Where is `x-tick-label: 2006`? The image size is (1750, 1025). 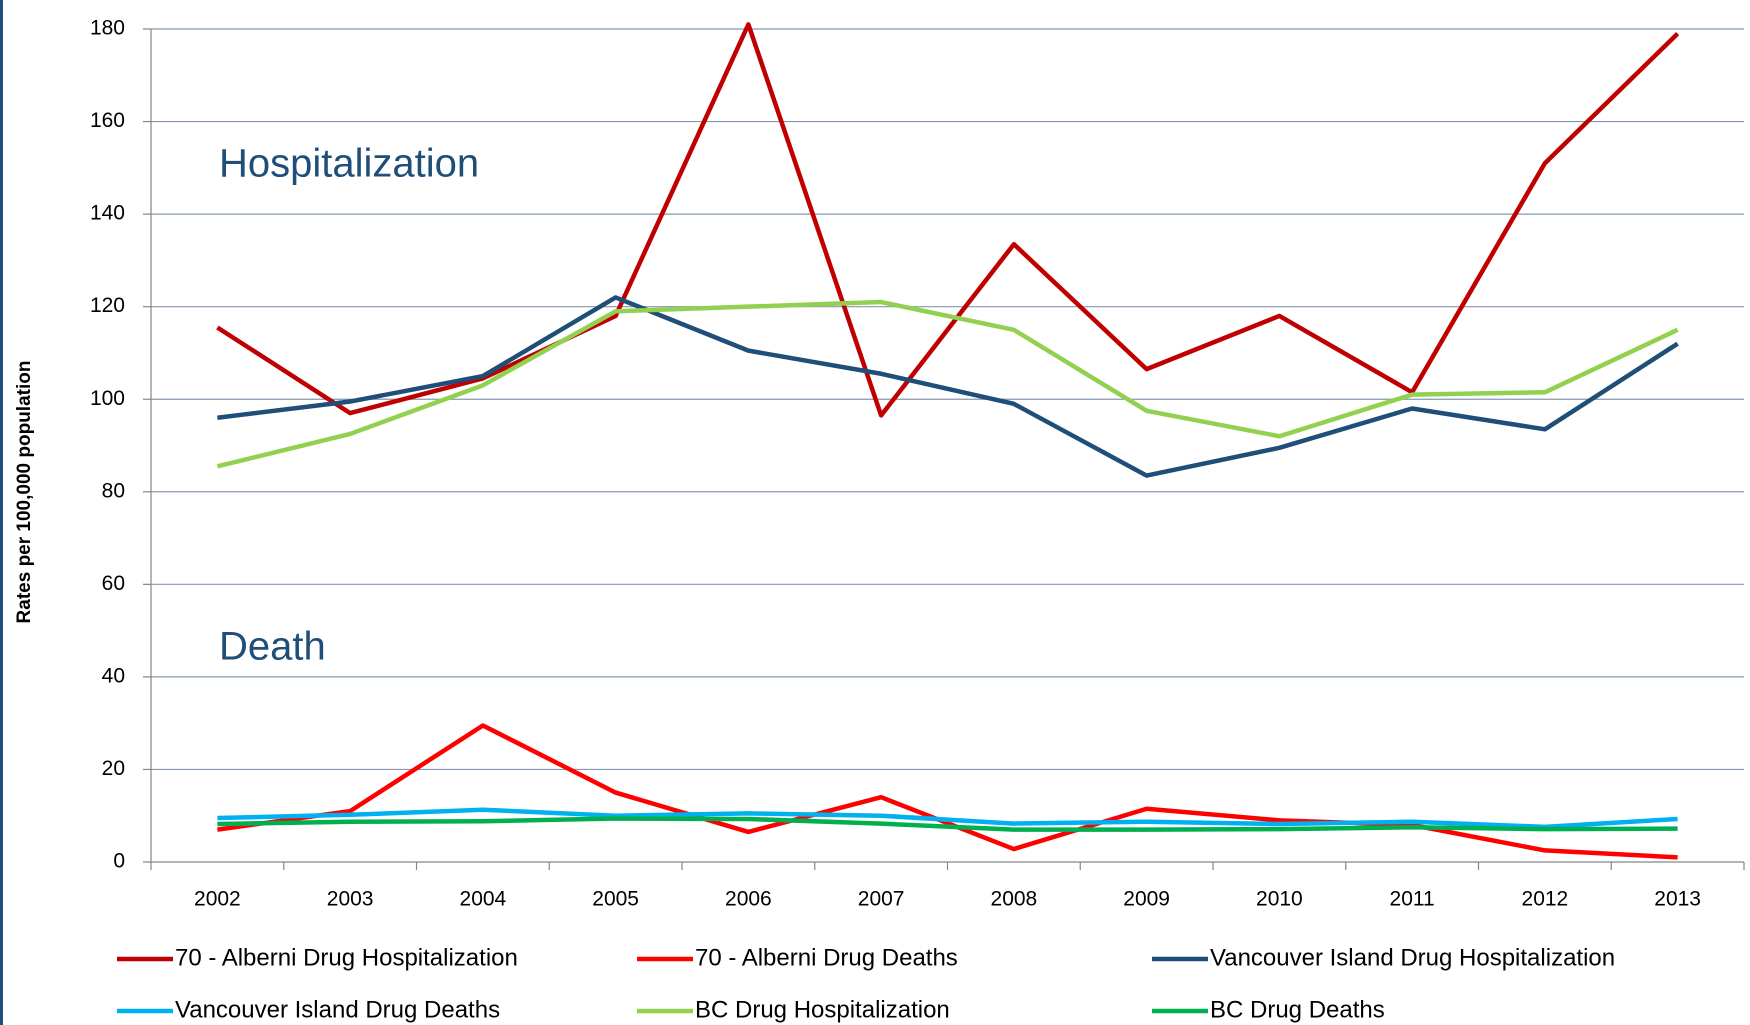 x-tick-label: 2006 is located at coordinates (748, 899).